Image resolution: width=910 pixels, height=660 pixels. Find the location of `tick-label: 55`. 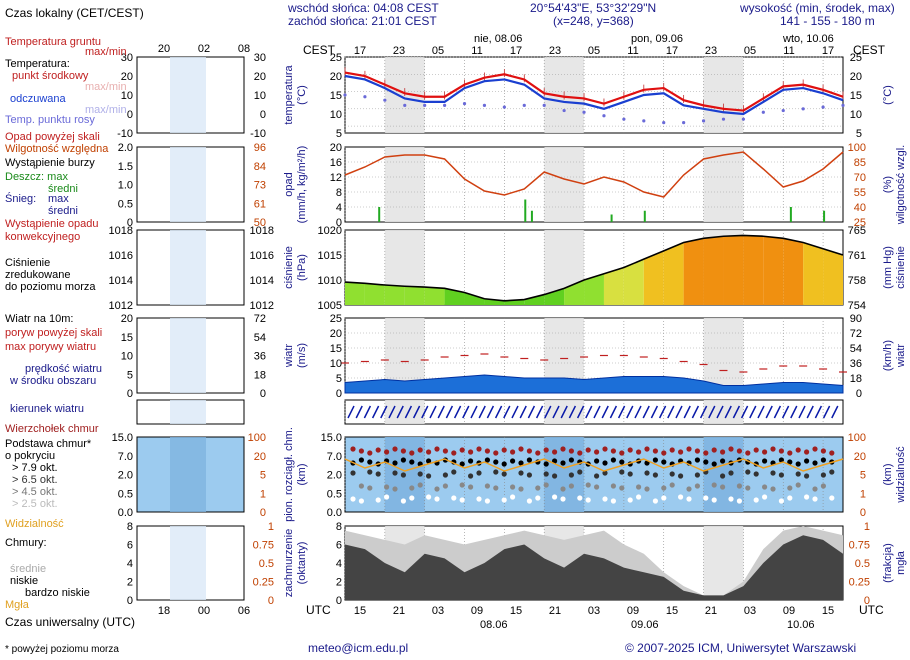

tick-label: 55 is located at coordinates (860, 193).